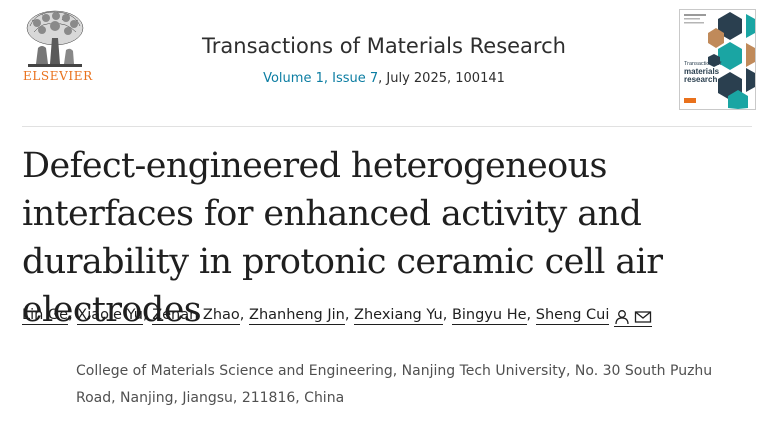 The height and width of the screenshot is (424, 768). Describe the element at coordinates (643, 317) in the screenshot. I see `envelope-icon` at that location.